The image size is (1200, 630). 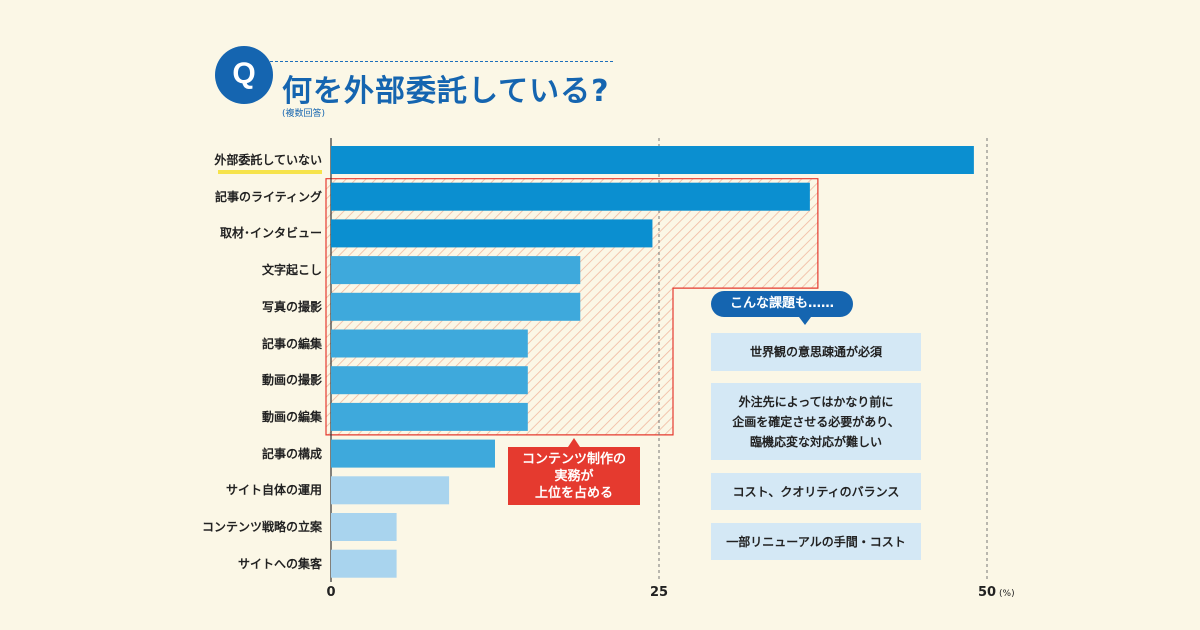 What do you see at coordinates (441, 61) in the screenshot?
I see `title-dashed-line` at bounding box center [441, 61].